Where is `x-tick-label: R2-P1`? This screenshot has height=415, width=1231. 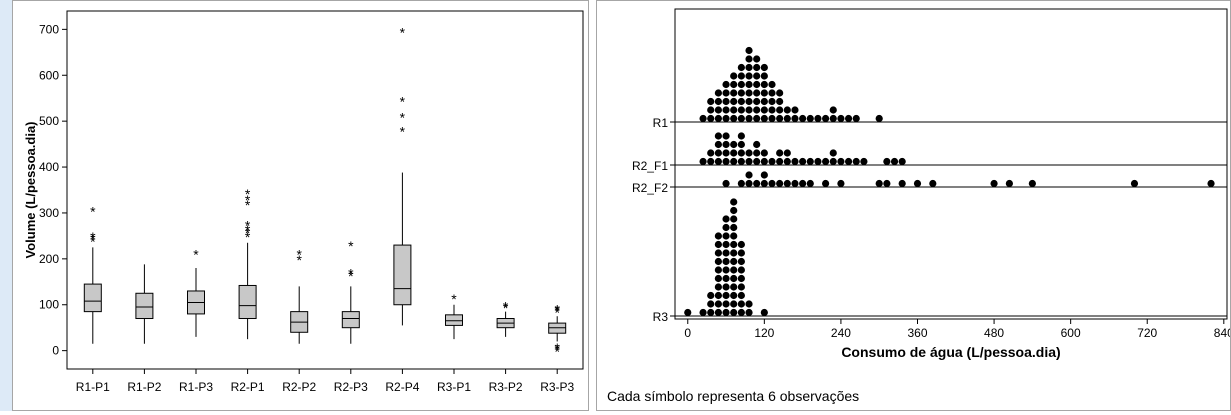 x-tick-label: R2-P1 is located at coordinates (248, 387).